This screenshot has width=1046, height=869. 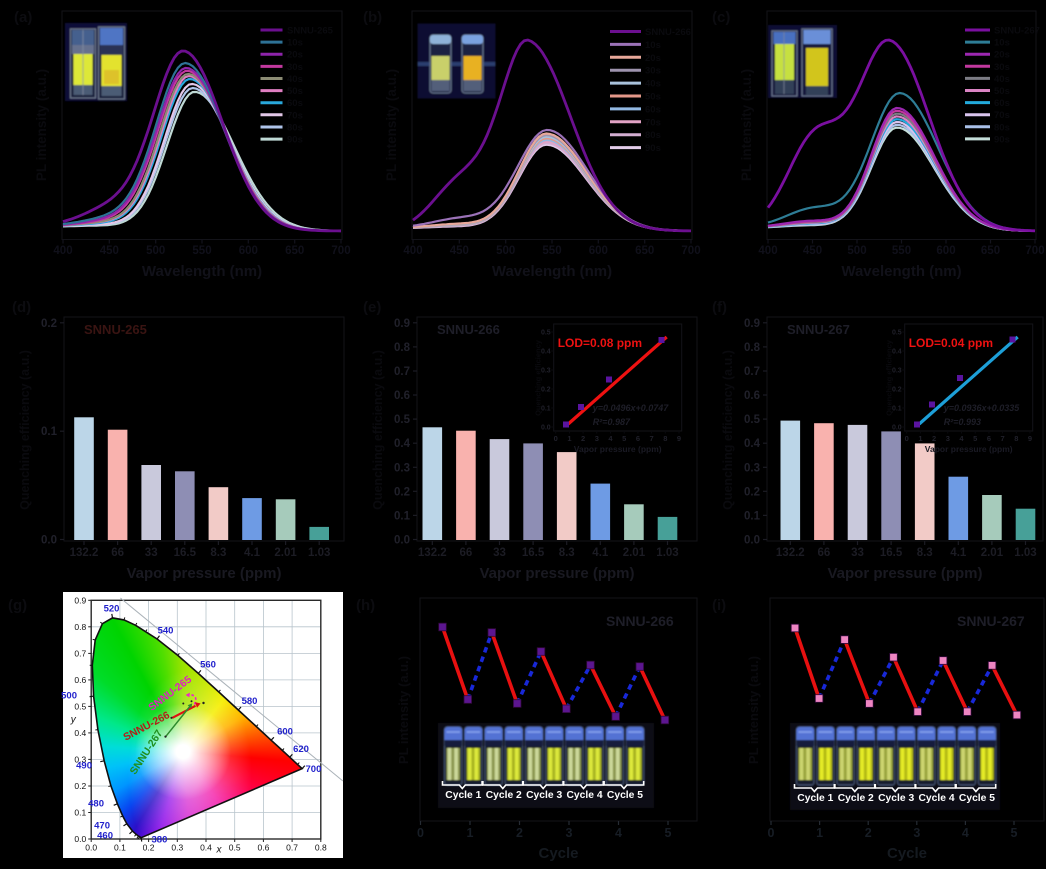 I want to click on svg-text: 450, so click(x=459, y=251).